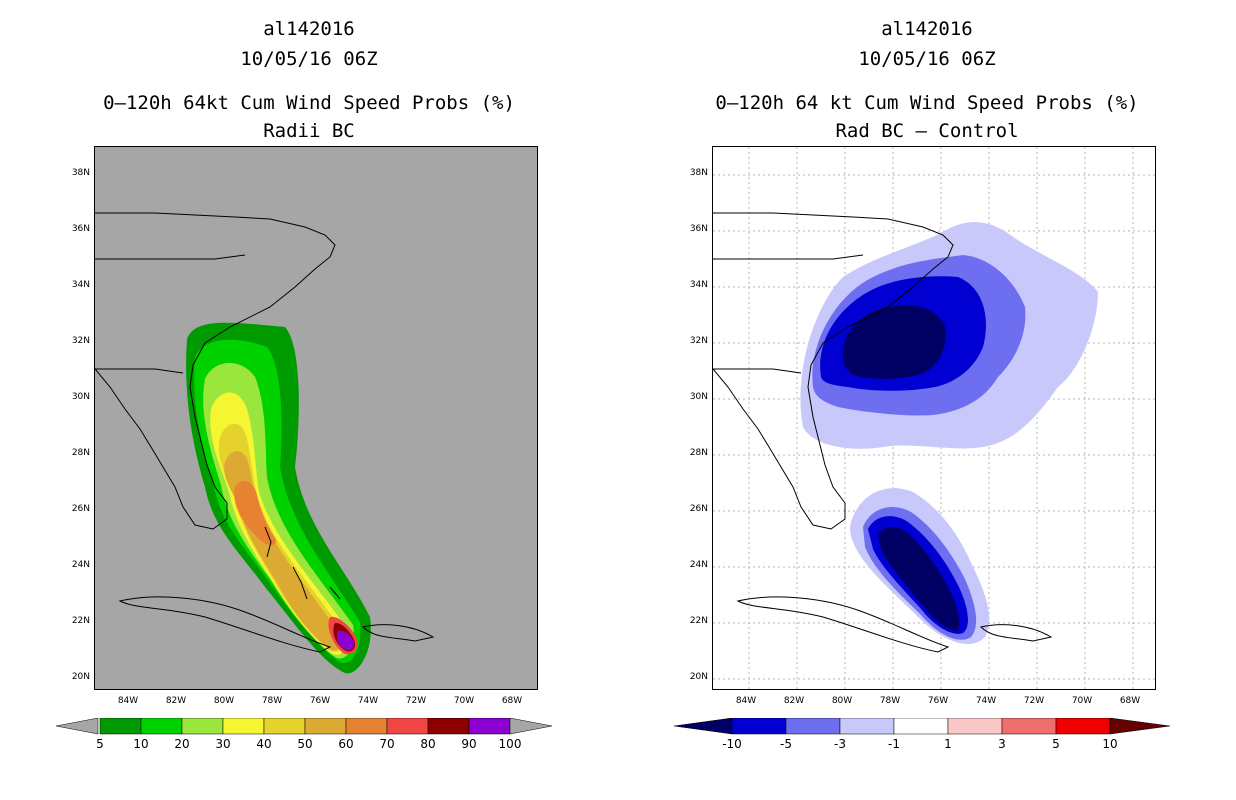 The image size is (1236, 800). Describe the element at coordinates (698, 229) in the screenshot. I see `right-lat-label: 36N` at that location.